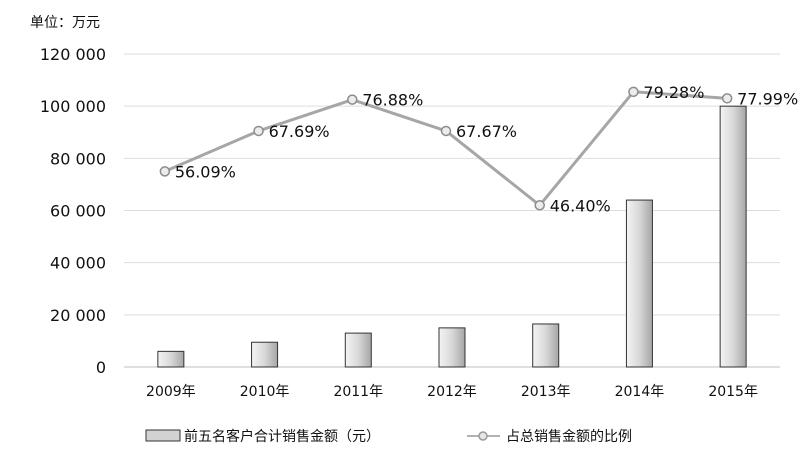 The height and width of the screenshot is (458, 804). Describe the element at coordinates (392, 100) in the screenshot. I see `data-label: 76.88%` at that location.